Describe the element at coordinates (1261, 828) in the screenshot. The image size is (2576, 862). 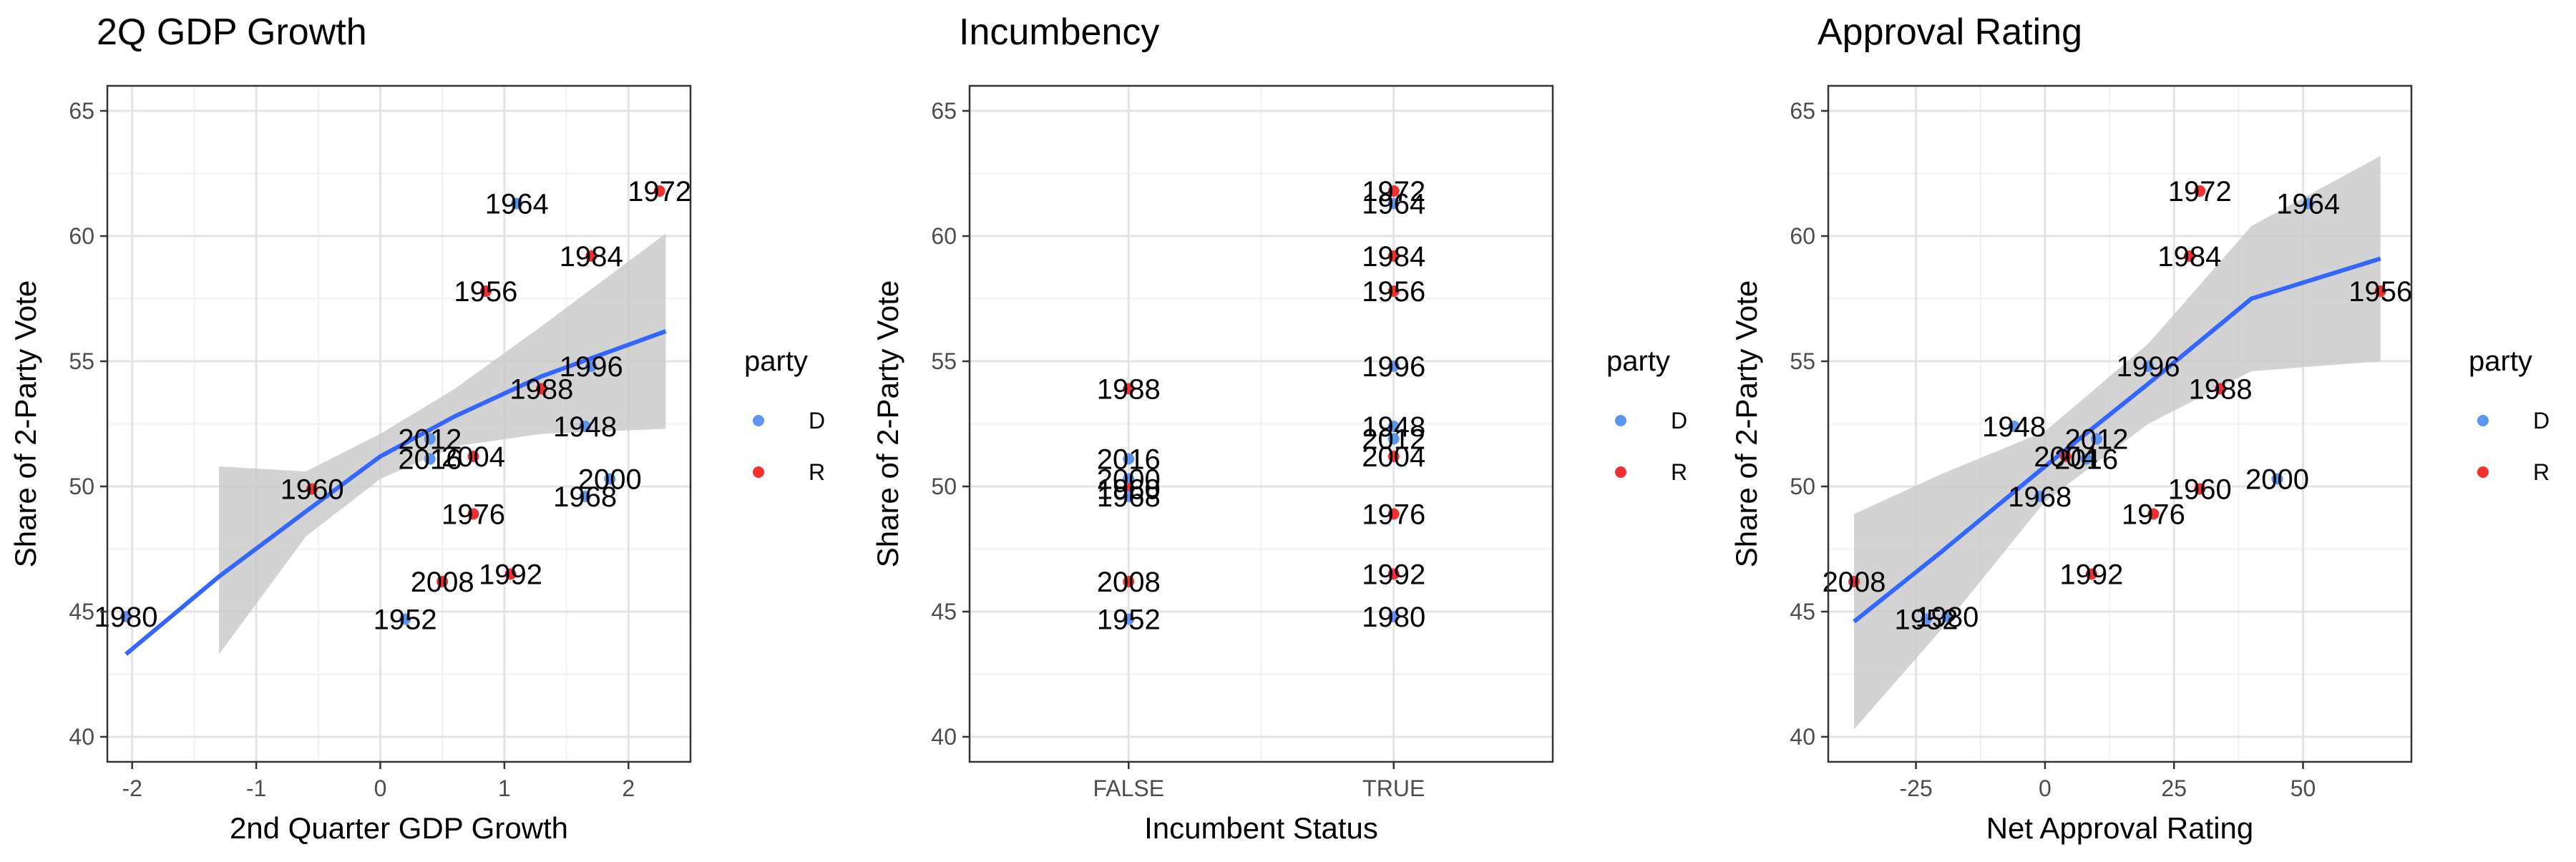
I see `x-axis-label: Incumbent Status` at that location.